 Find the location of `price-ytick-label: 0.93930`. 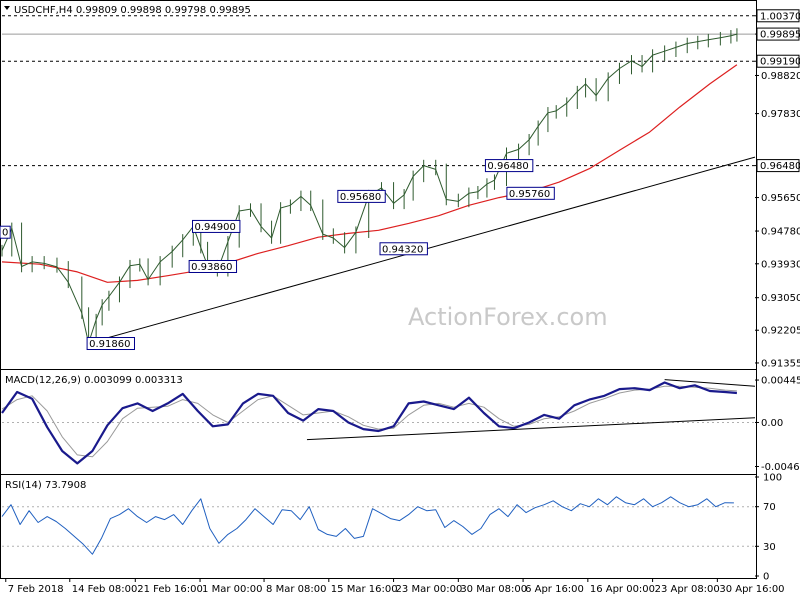

price-ytick-label: 0.93930 is located at coordinates (780, 264).